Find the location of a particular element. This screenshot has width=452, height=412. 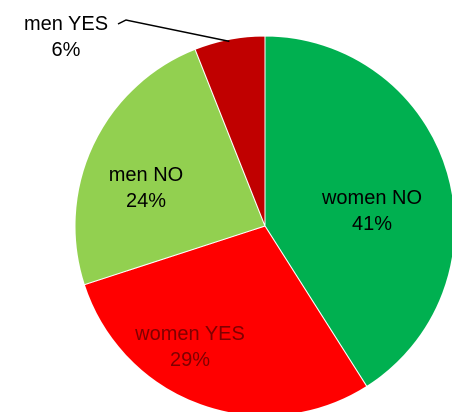

slice-label-women-no: women NO 41% is located at coordinates (371, 211).